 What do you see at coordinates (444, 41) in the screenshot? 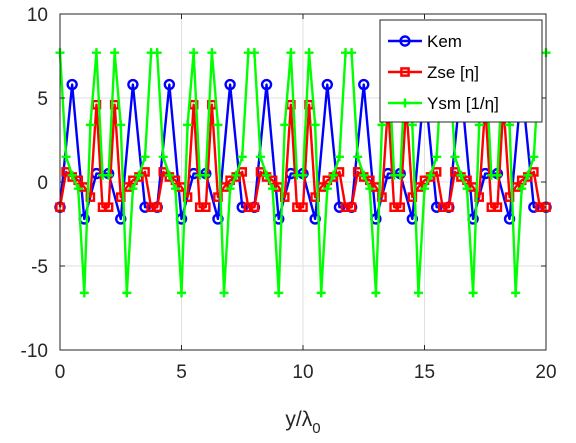
I see `legend-label: Kem` at bounding box center [444, 41].